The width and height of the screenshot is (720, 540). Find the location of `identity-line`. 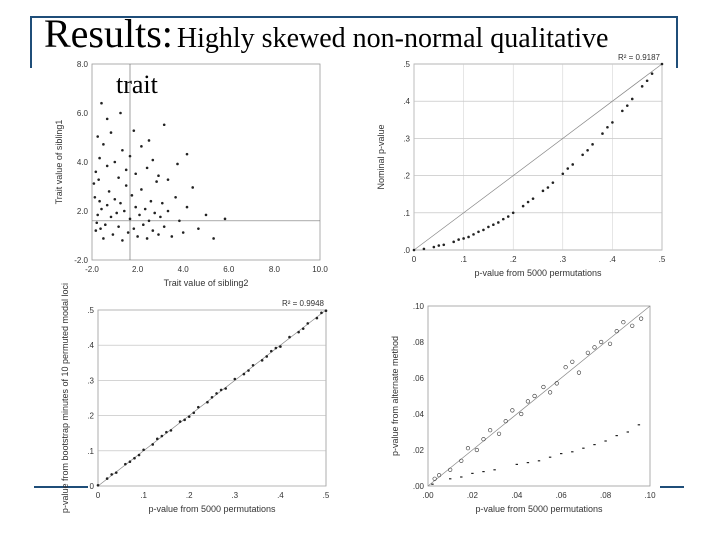

identity-line is located at coordinates (539, 396).